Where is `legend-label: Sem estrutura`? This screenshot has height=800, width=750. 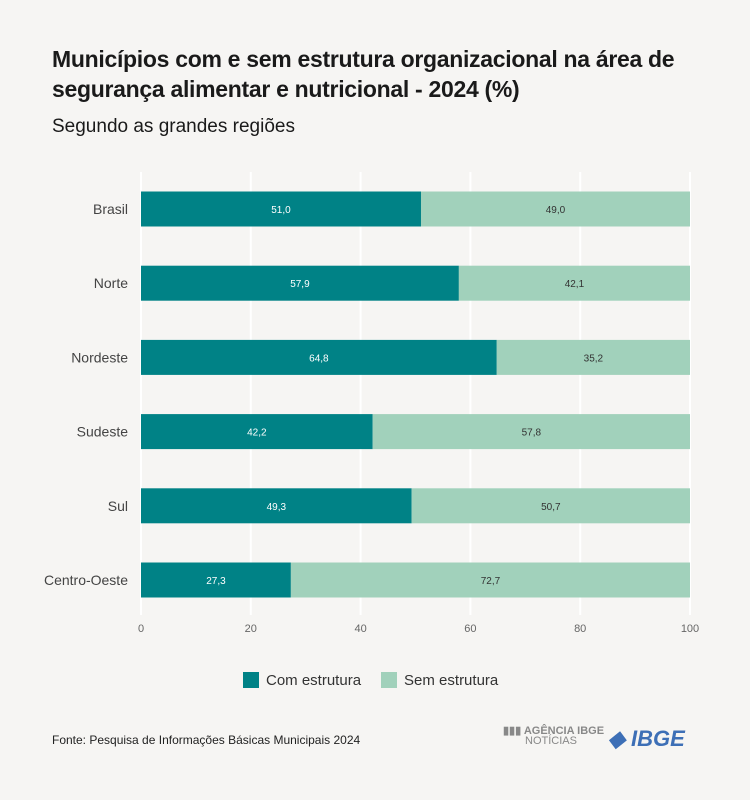
legend-label: Sem estrutura is located at coordinates (451, 680).